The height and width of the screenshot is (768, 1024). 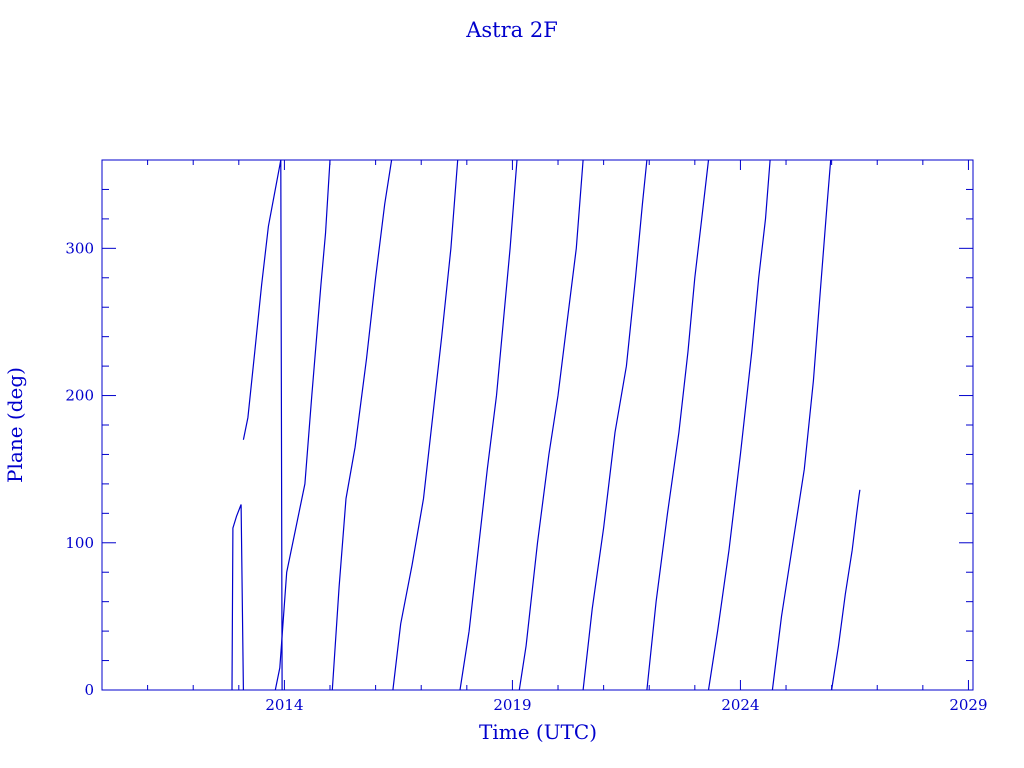 I want to click on y-tick-label: 0, so click(x=89, y=690).